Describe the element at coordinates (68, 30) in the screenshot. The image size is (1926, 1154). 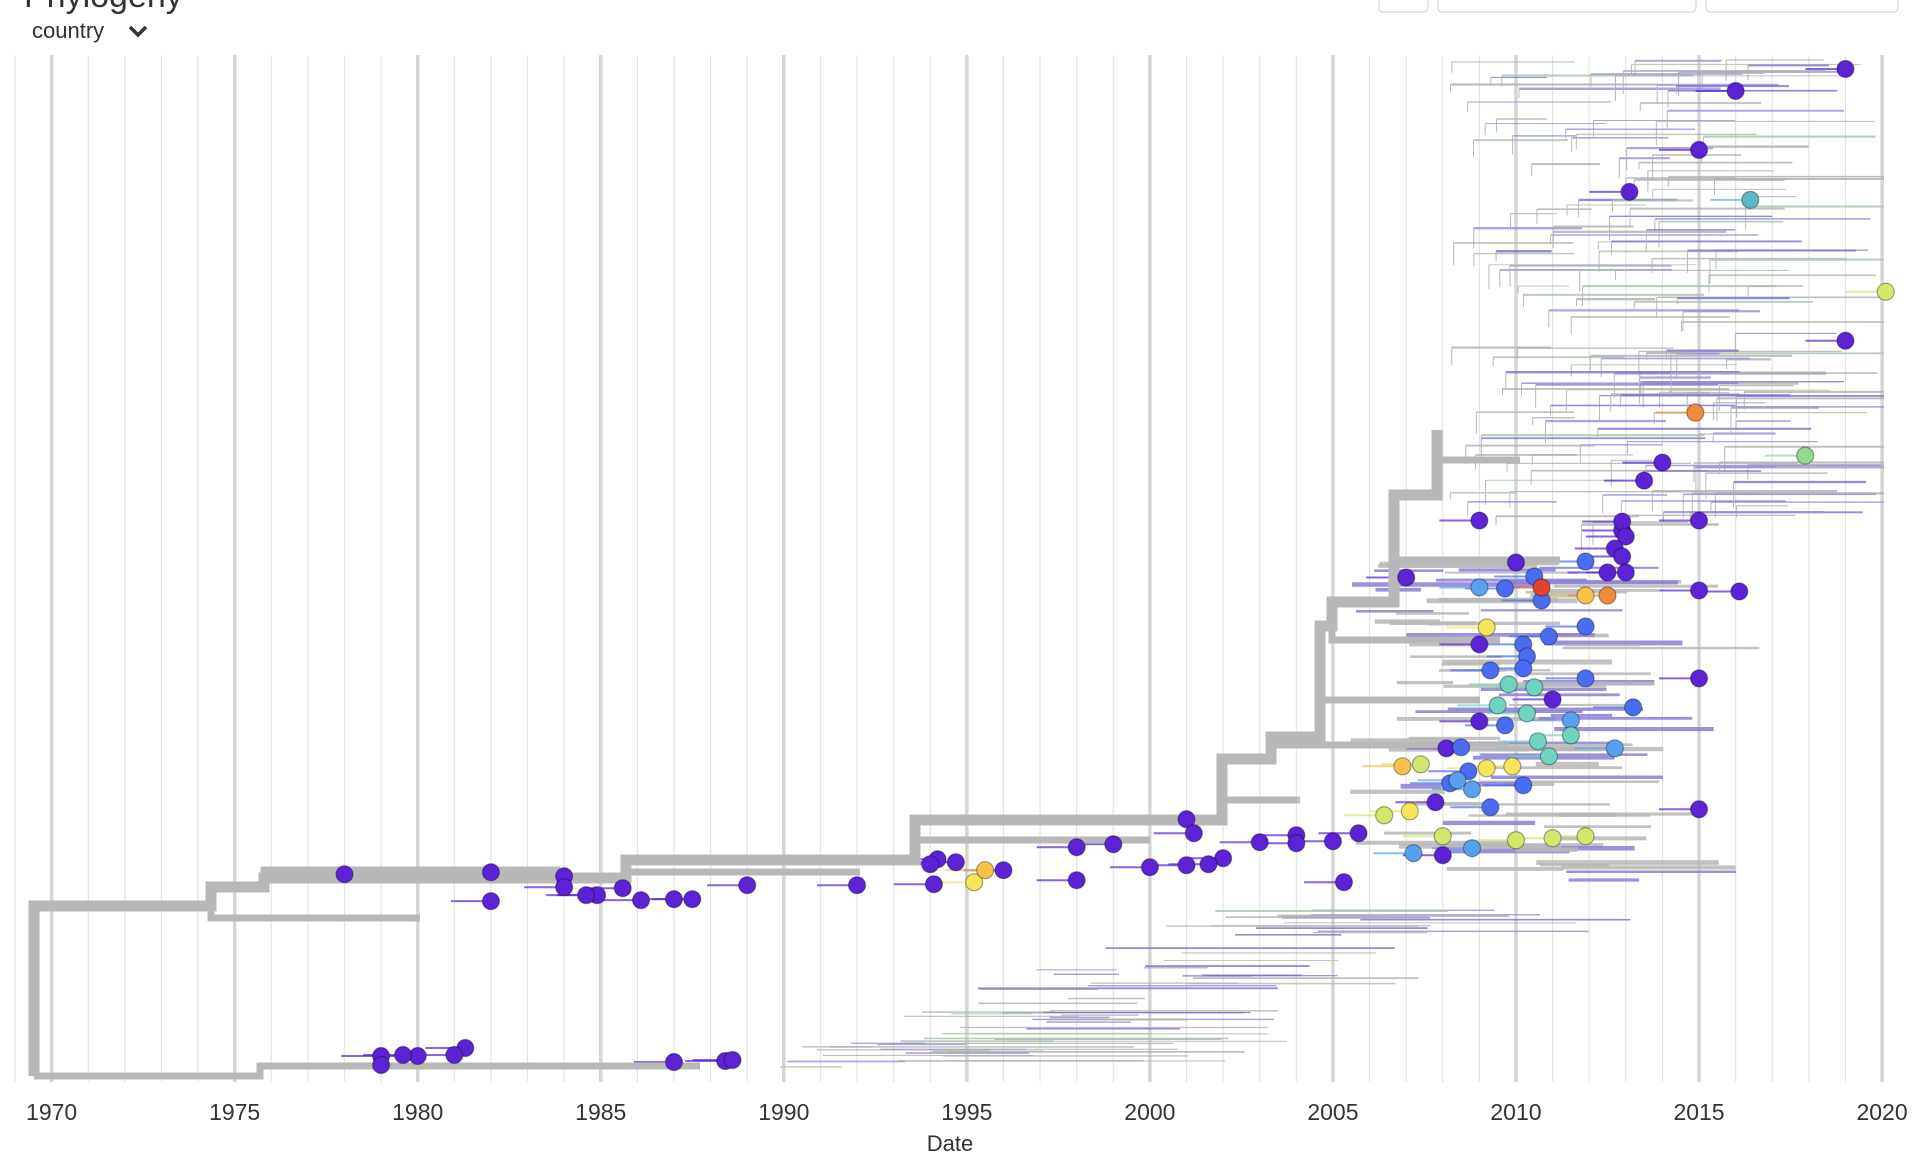
I see `color-by-select: country` at that location.